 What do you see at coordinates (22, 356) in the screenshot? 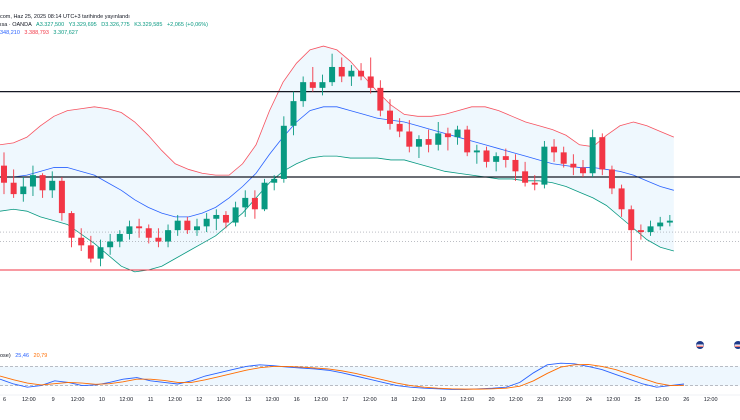
I see `rsi-k-value: 25,46` at bounding box center [22, 356].